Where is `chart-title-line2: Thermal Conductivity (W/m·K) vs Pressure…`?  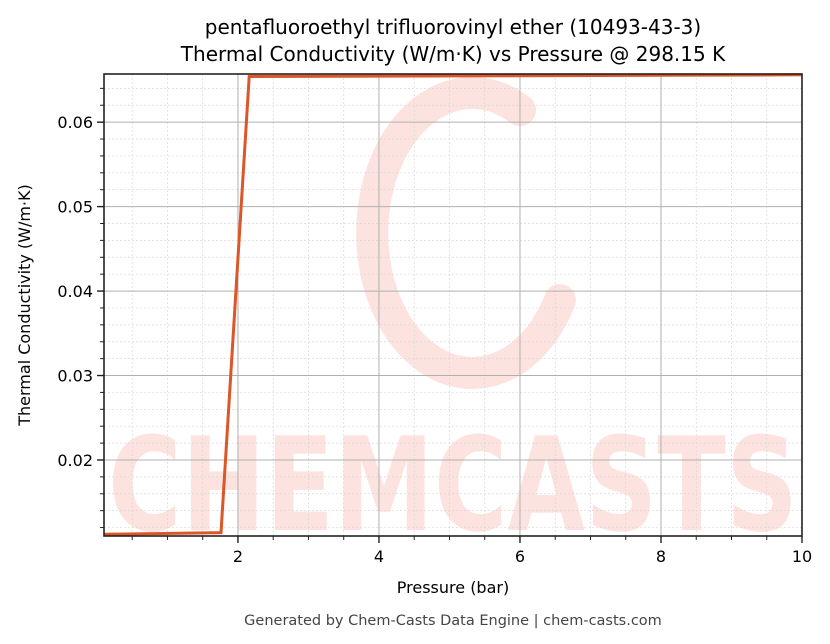
chart-title-line2: Thermal Conductivity (W/m·K) vs Pressure… is located at coordinates (453, 54).